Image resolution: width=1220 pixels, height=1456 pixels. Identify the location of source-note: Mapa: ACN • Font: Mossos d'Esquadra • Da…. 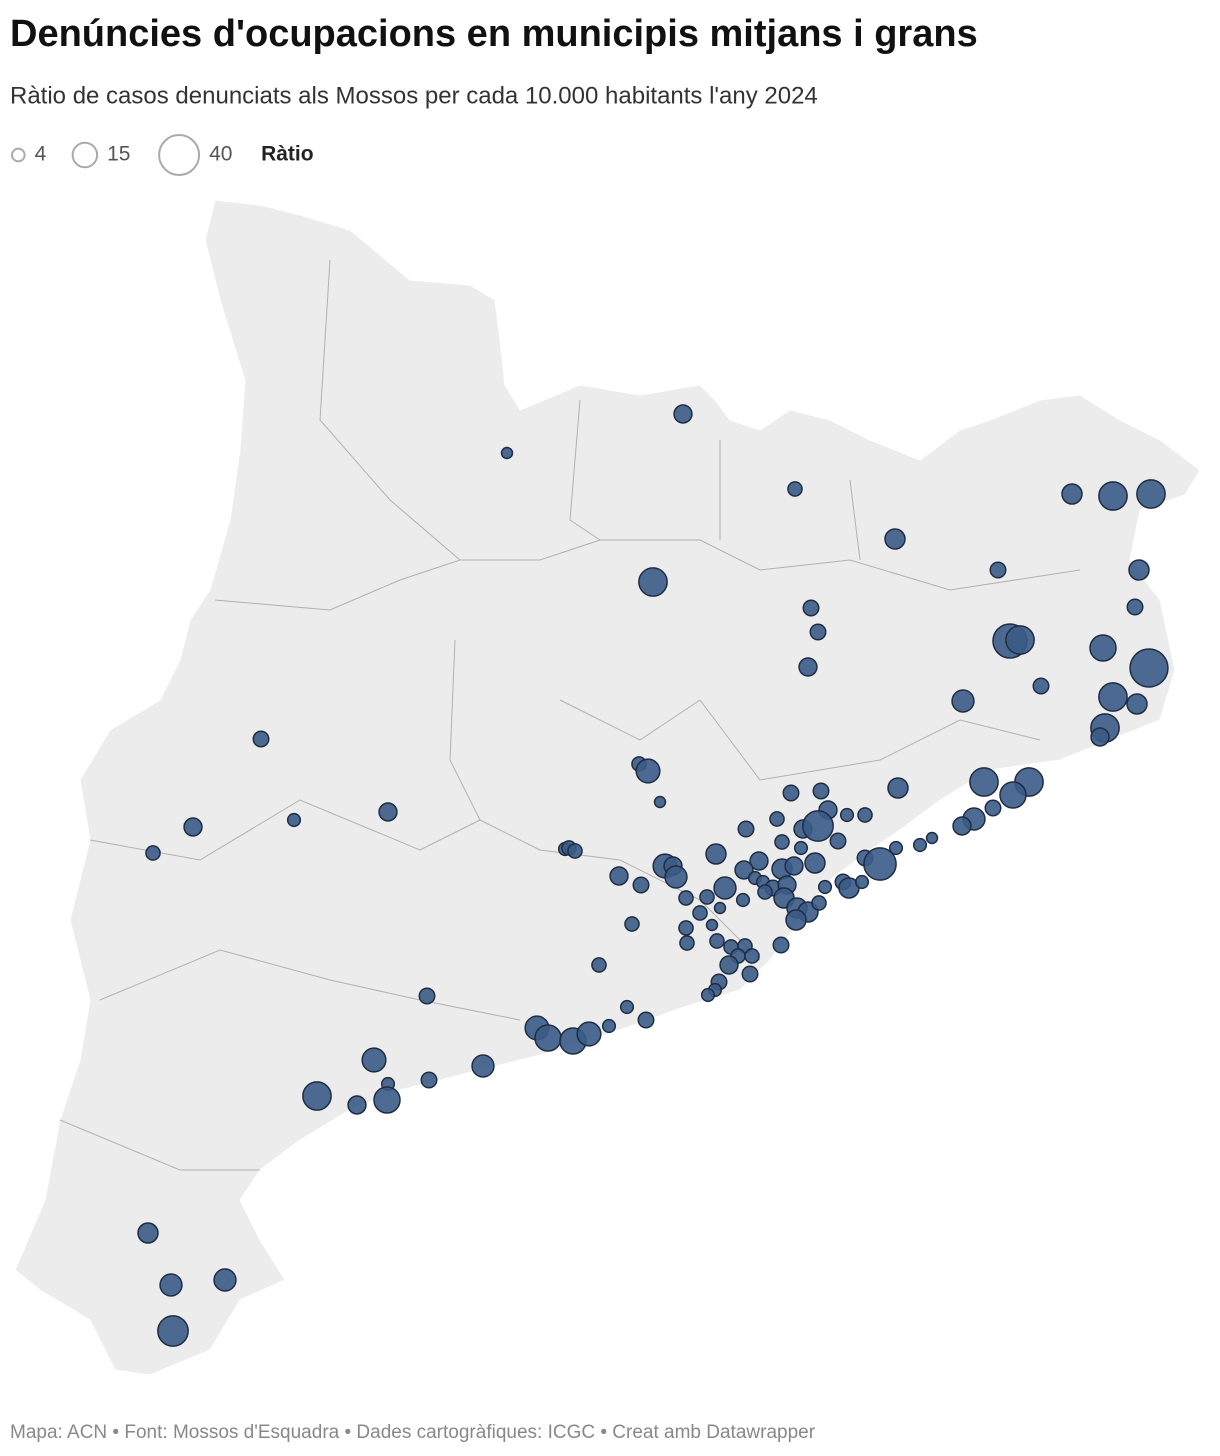
(413, 1432).